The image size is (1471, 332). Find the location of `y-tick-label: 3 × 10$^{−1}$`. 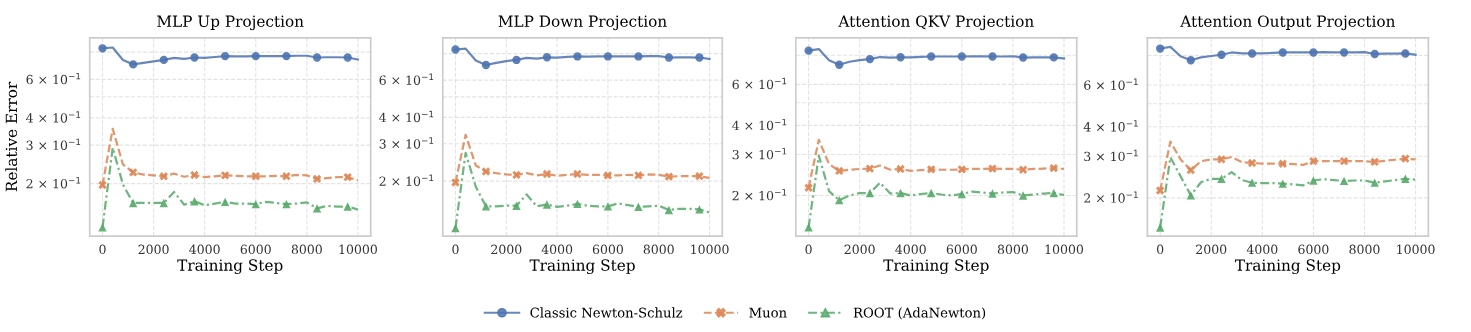

y-tick-label: 3 × 10$^{−1}$ is located at coordinates (1111, 155).